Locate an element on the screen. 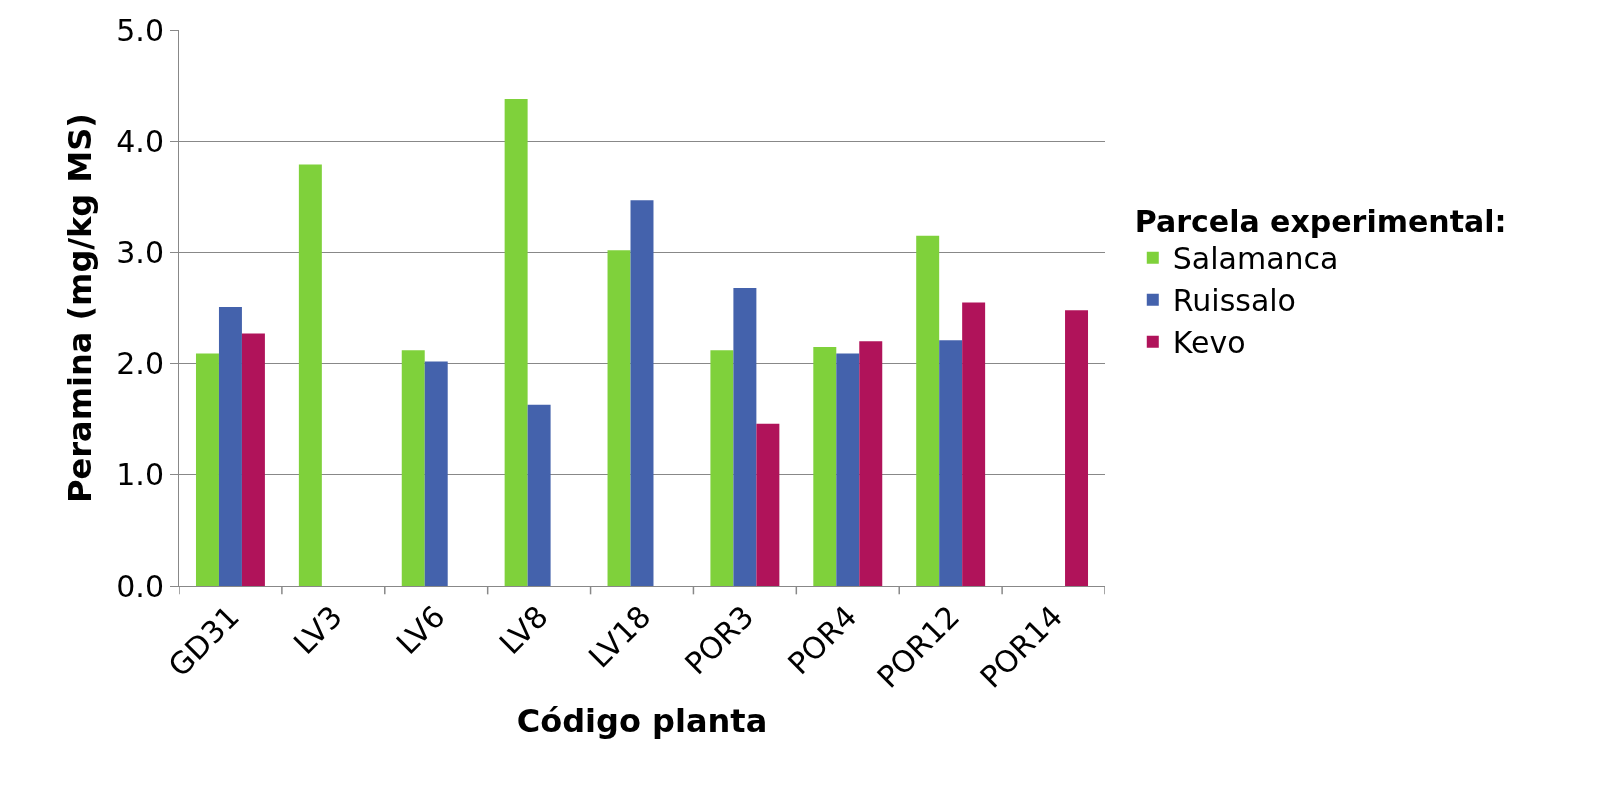  y-tick-label: 1.0 is located at coordinates (140, 475).